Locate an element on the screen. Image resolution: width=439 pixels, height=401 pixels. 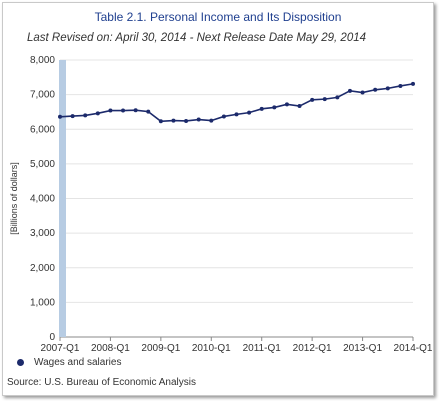
x-tick-label: 2008-Q1 is located at coordinates (110, 348).